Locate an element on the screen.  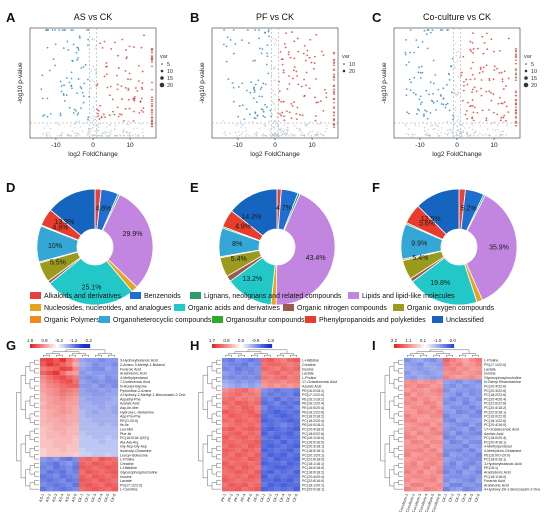
row-label: 3-Hydroxybutanoic Acid is located at coordinates (503, 464).